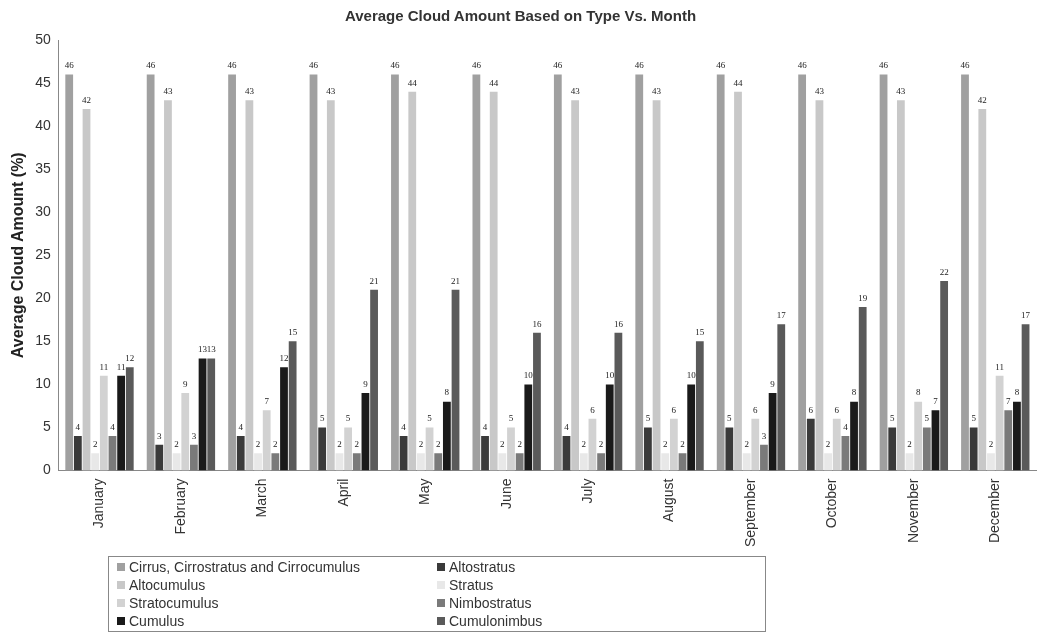 Image resolution: width=1046 pixels, height=634 pixels. Describe the element at coordinates (700, 332) in the screenshot. I see `data-label: 15` at that location.